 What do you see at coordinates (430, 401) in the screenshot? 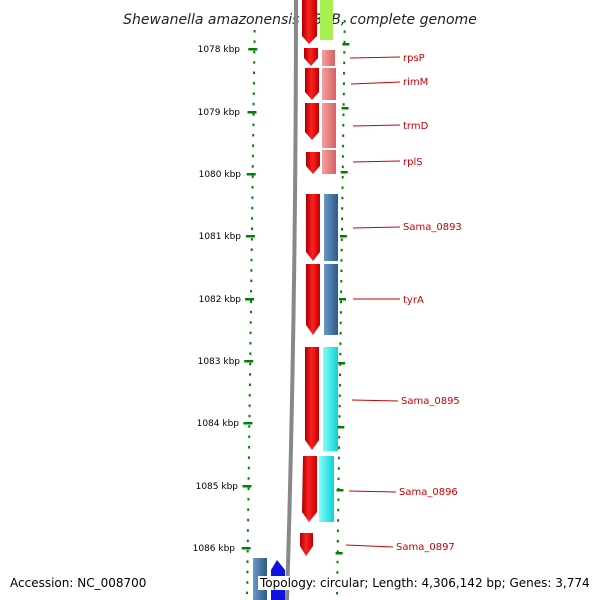
I see `gene-label-sama-0895: Sama_0895` at bounding box center [430, 401].